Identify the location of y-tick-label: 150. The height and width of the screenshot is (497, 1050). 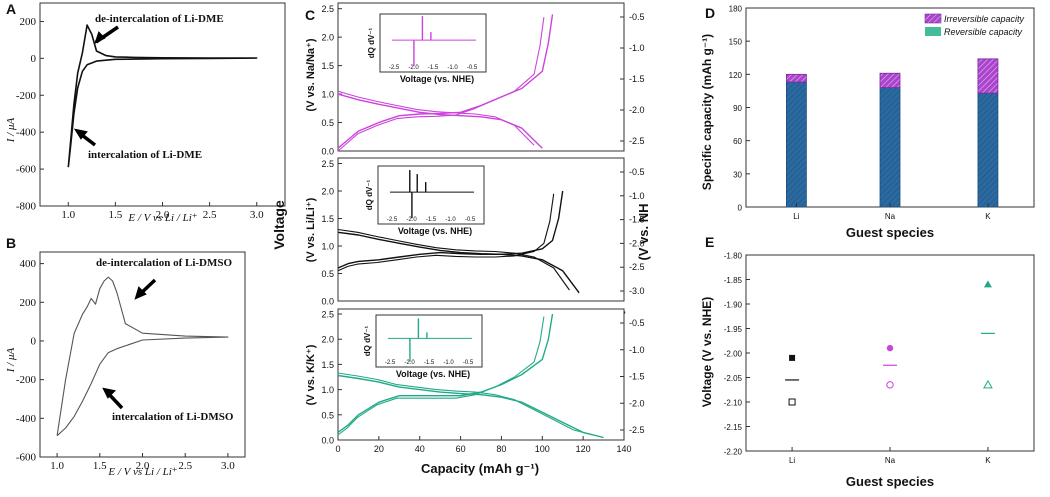
(736, 42).